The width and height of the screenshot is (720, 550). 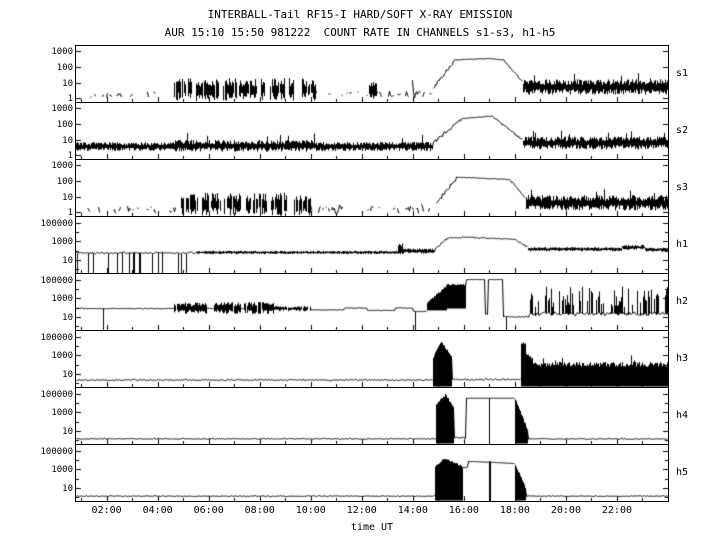 I want to click on trace-canvas-s2, so click(x=372, y=131).